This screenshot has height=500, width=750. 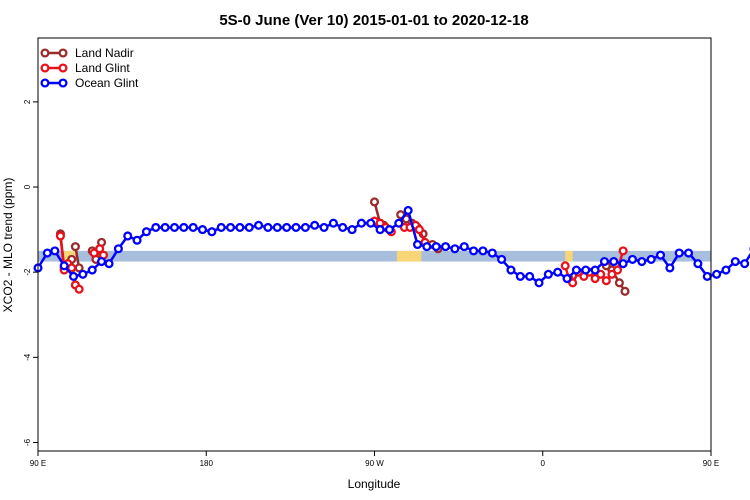 What do you see at coordinates (543, 463) in the screenshot?
I see `x-tick-label: 0` at bounding box center [543, 463].